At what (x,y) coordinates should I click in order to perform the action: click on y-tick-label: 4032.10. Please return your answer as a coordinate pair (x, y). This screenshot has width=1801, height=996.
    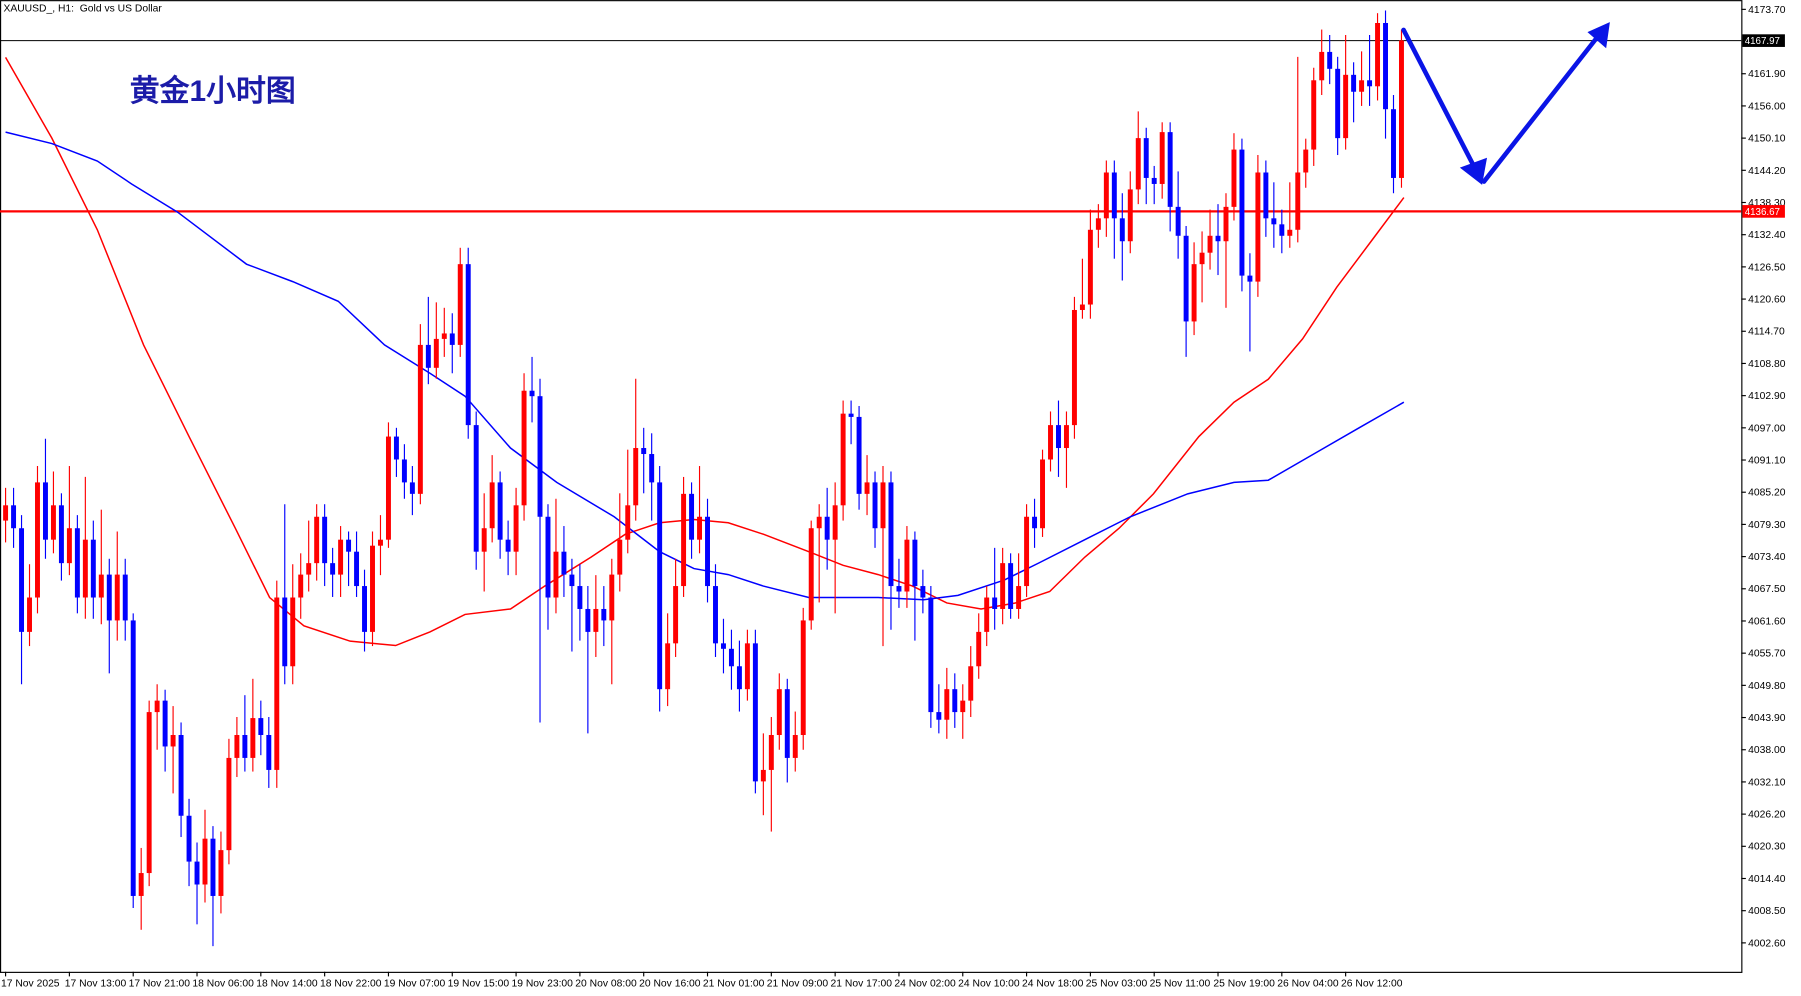
    Looking at the image, I should click on (1767, 782).